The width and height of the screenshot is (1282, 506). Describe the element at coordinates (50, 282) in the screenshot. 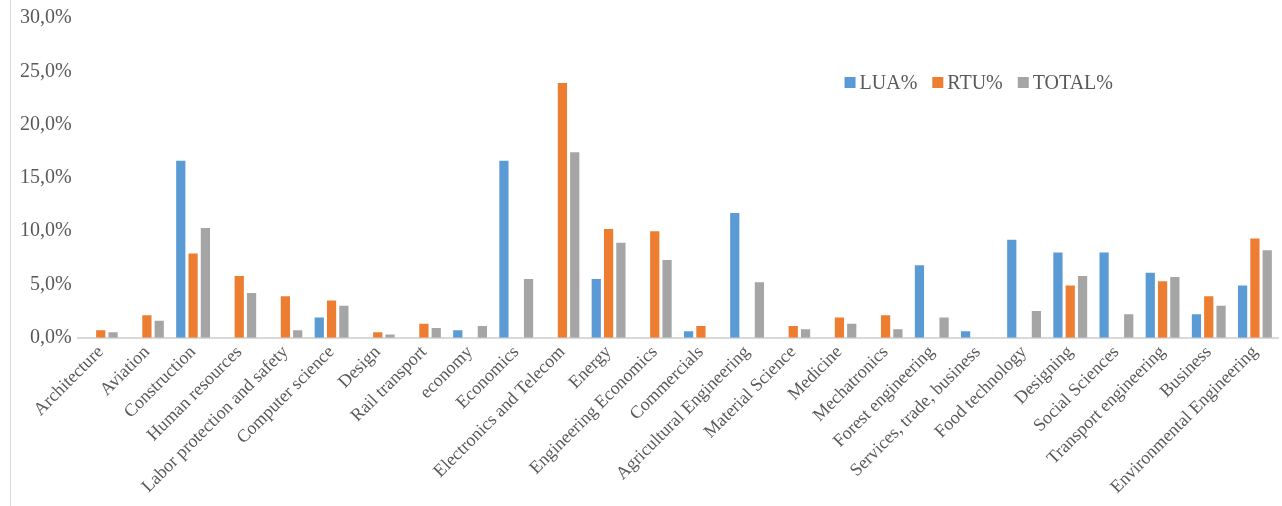

I see `y-tick-label: 5,0%` at that location.